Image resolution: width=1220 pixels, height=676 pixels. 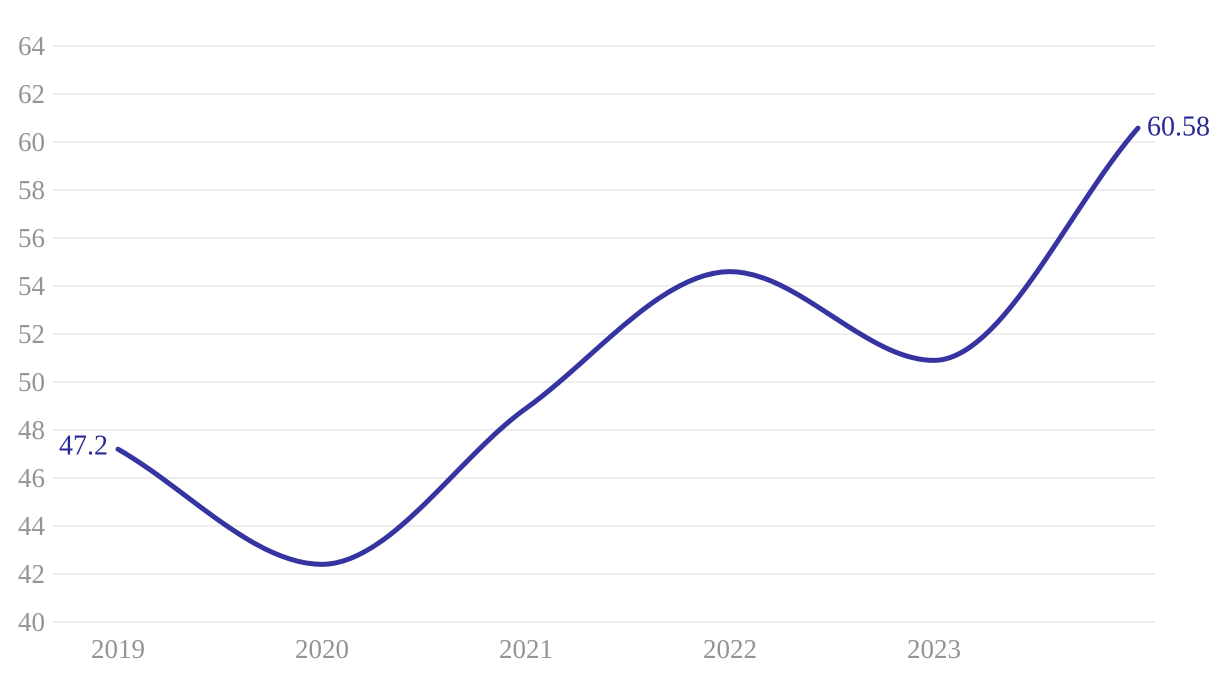 I want to click on last-value-label: 60.58, so click(x=1178, y=127).